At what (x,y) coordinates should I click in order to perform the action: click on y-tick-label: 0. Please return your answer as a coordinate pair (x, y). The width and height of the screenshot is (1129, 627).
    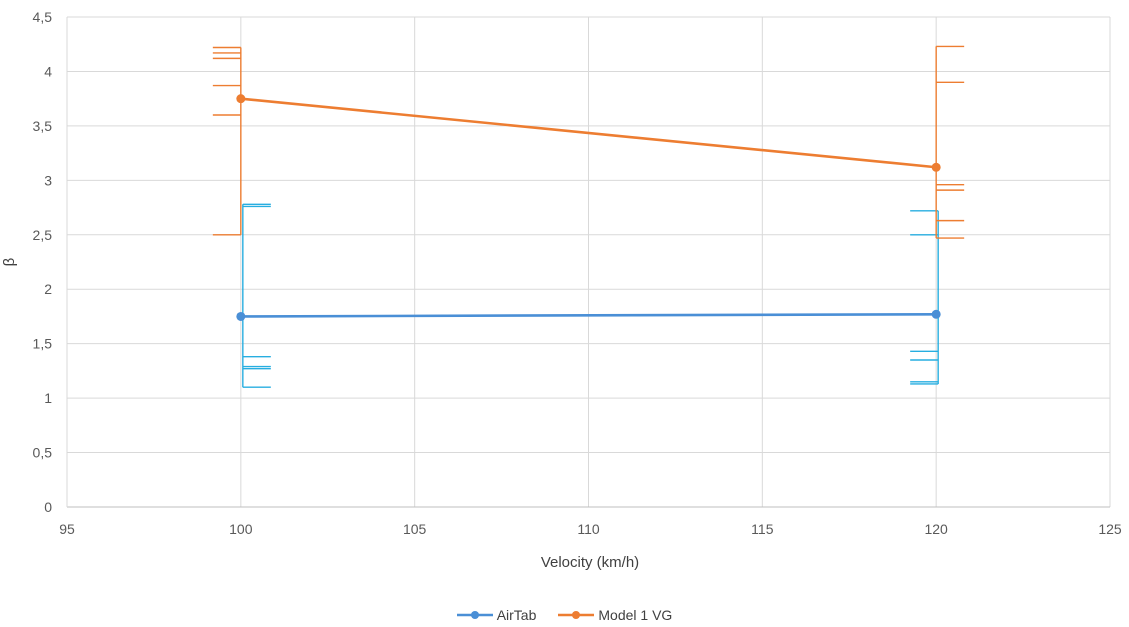
    Looking at the image, I should click on (48, 507).